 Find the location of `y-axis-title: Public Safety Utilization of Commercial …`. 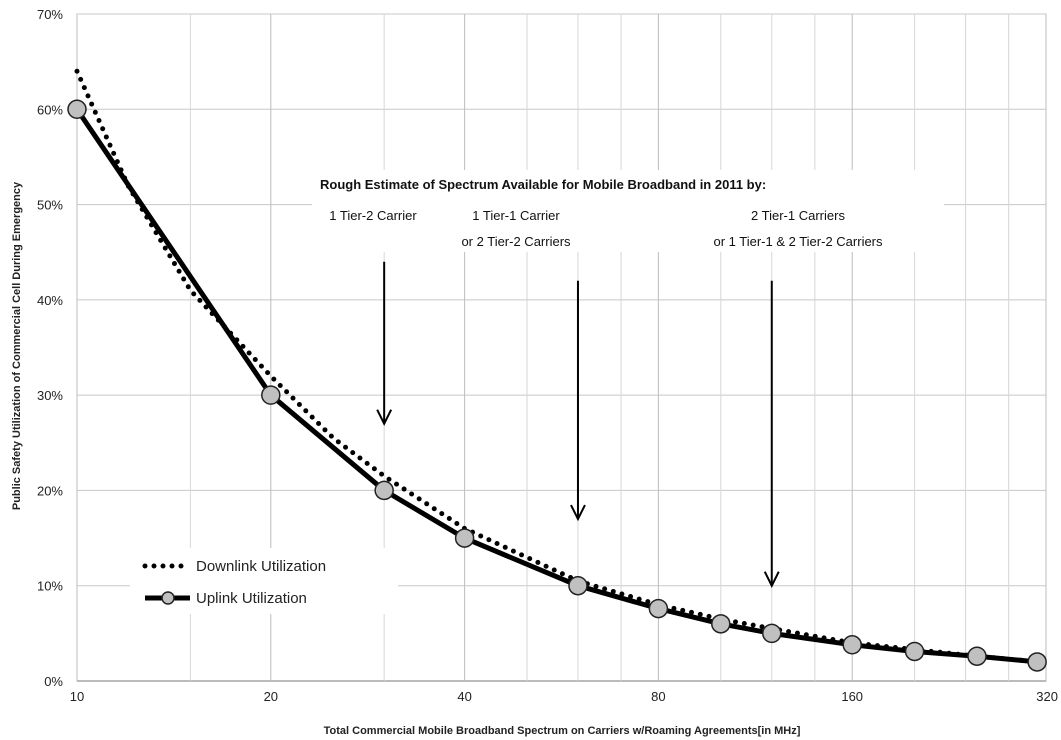

y-axis-title: Public Safety Utilization of Commercial … is located at coordinates (17, 345).